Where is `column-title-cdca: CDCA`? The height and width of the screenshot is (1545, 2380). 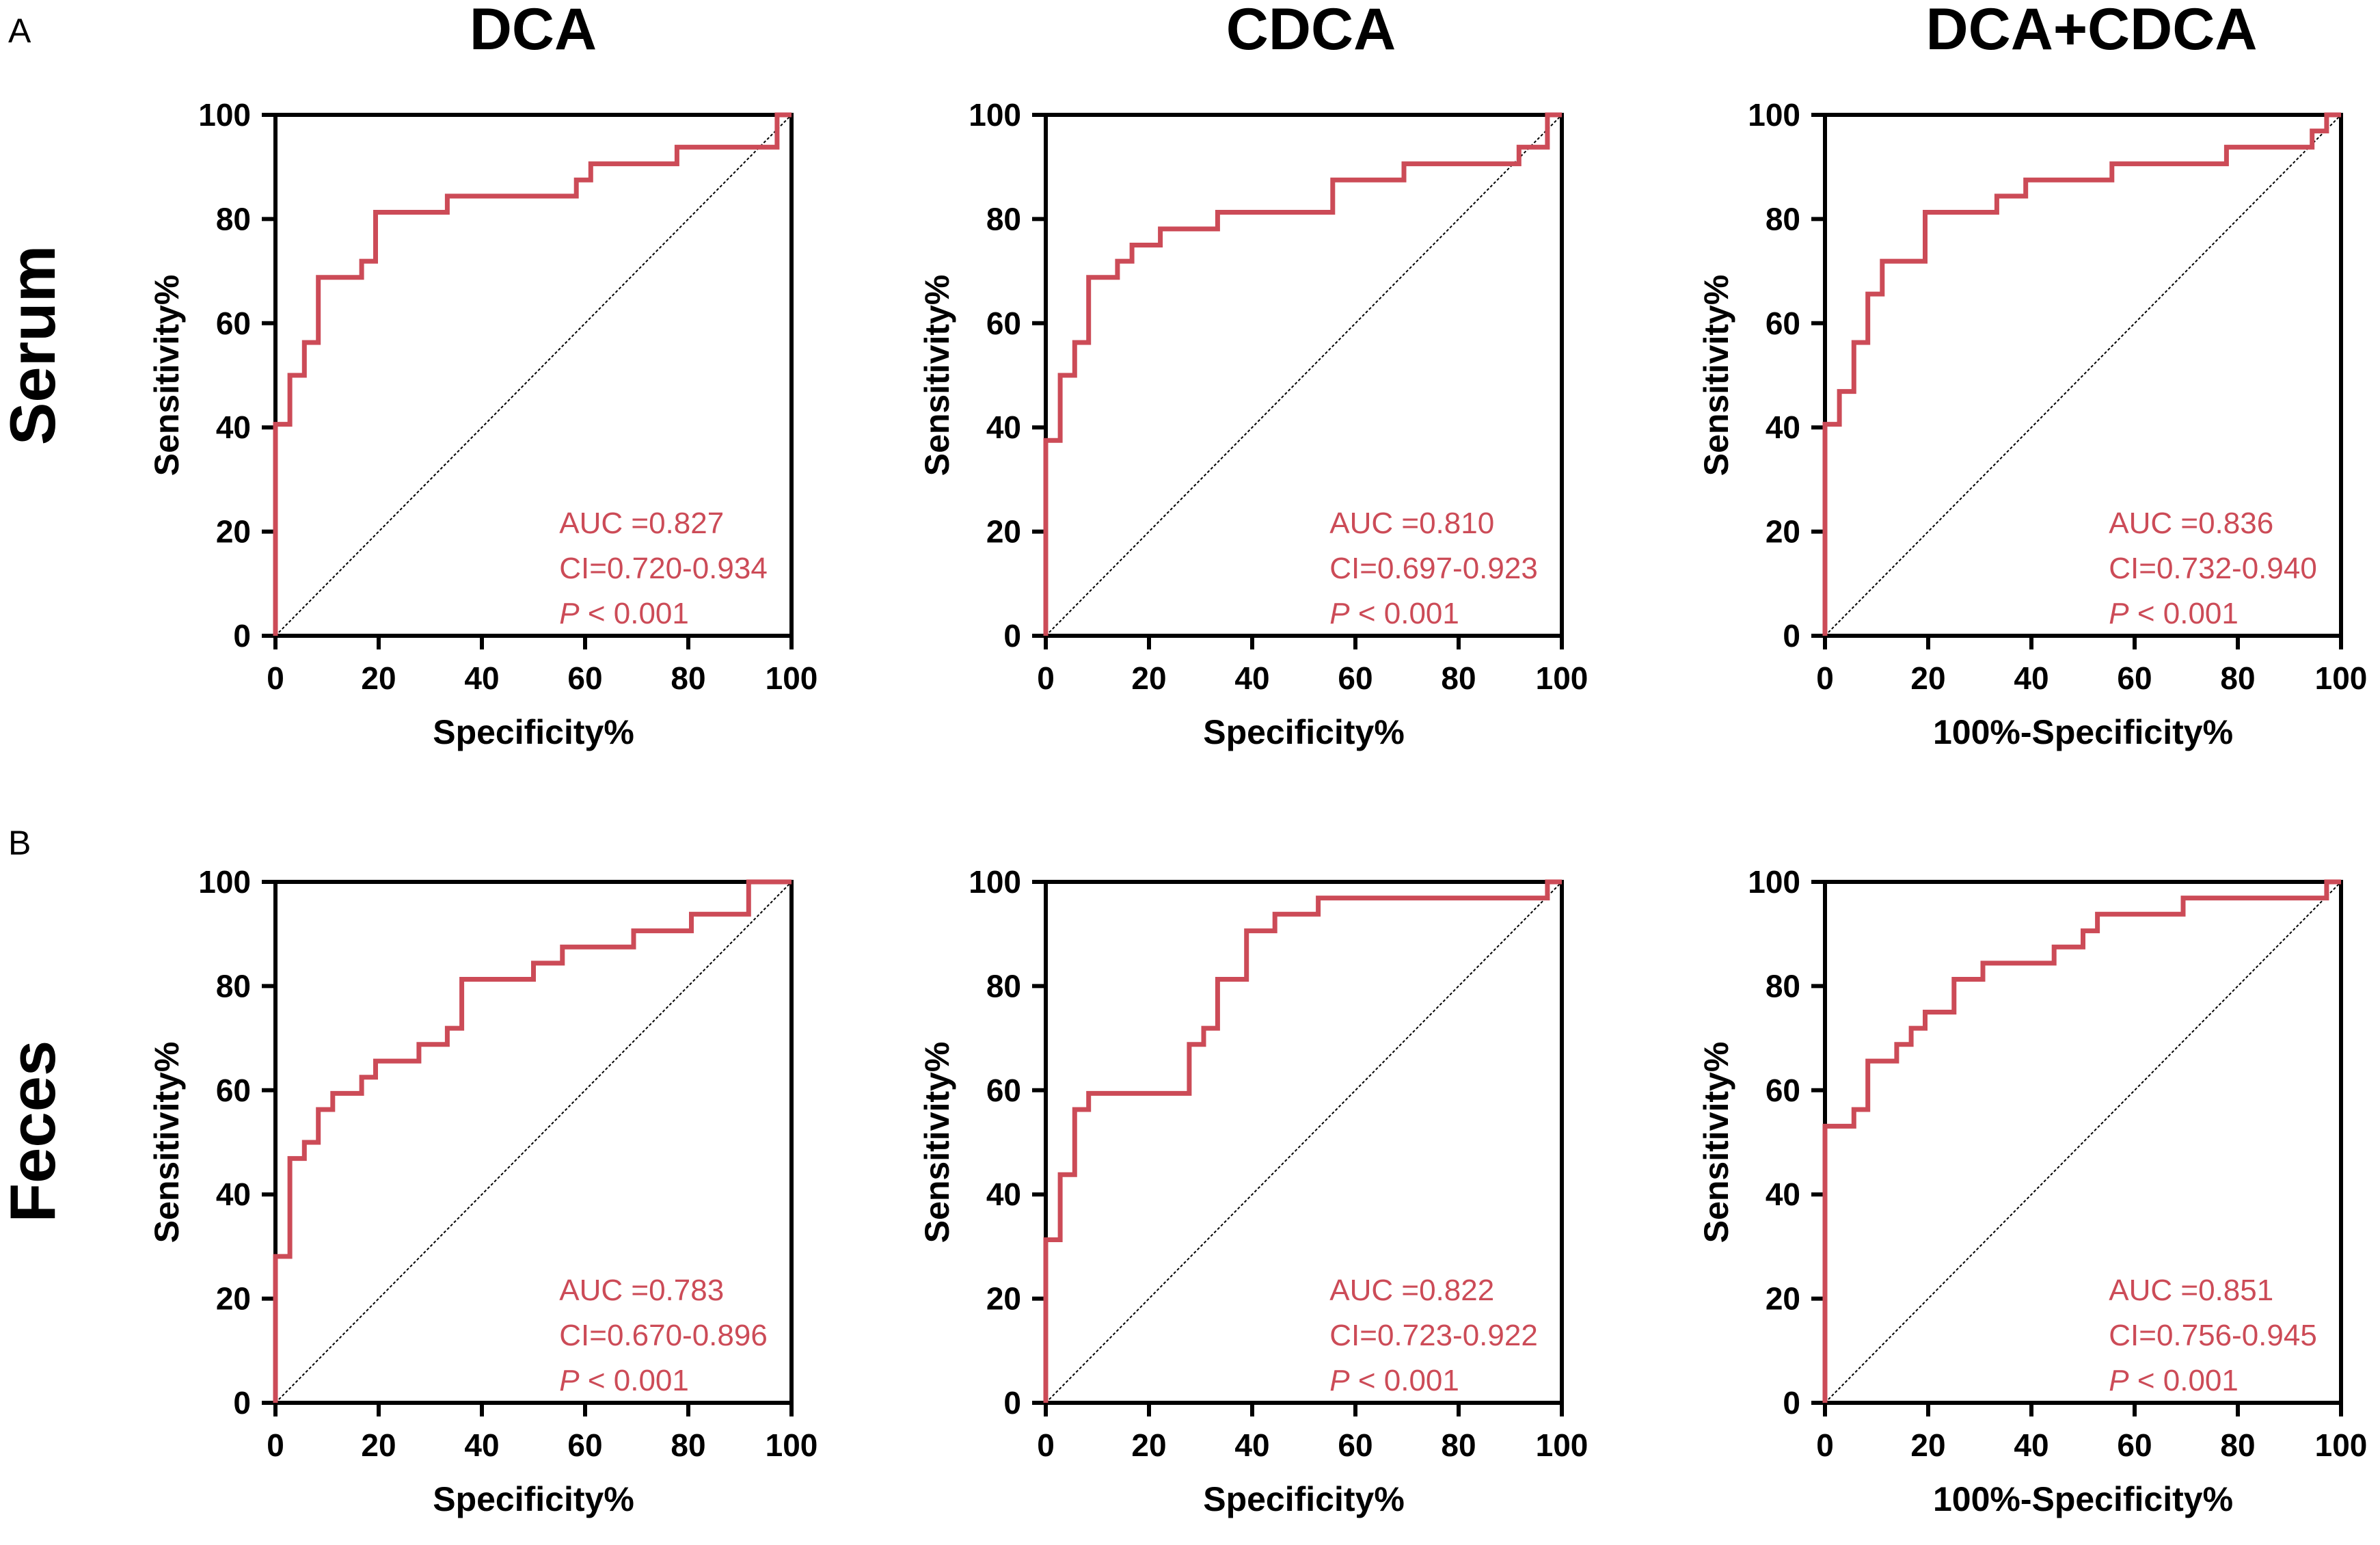 column-title-cdca: CDCA is located at coordinates (1311, 31).